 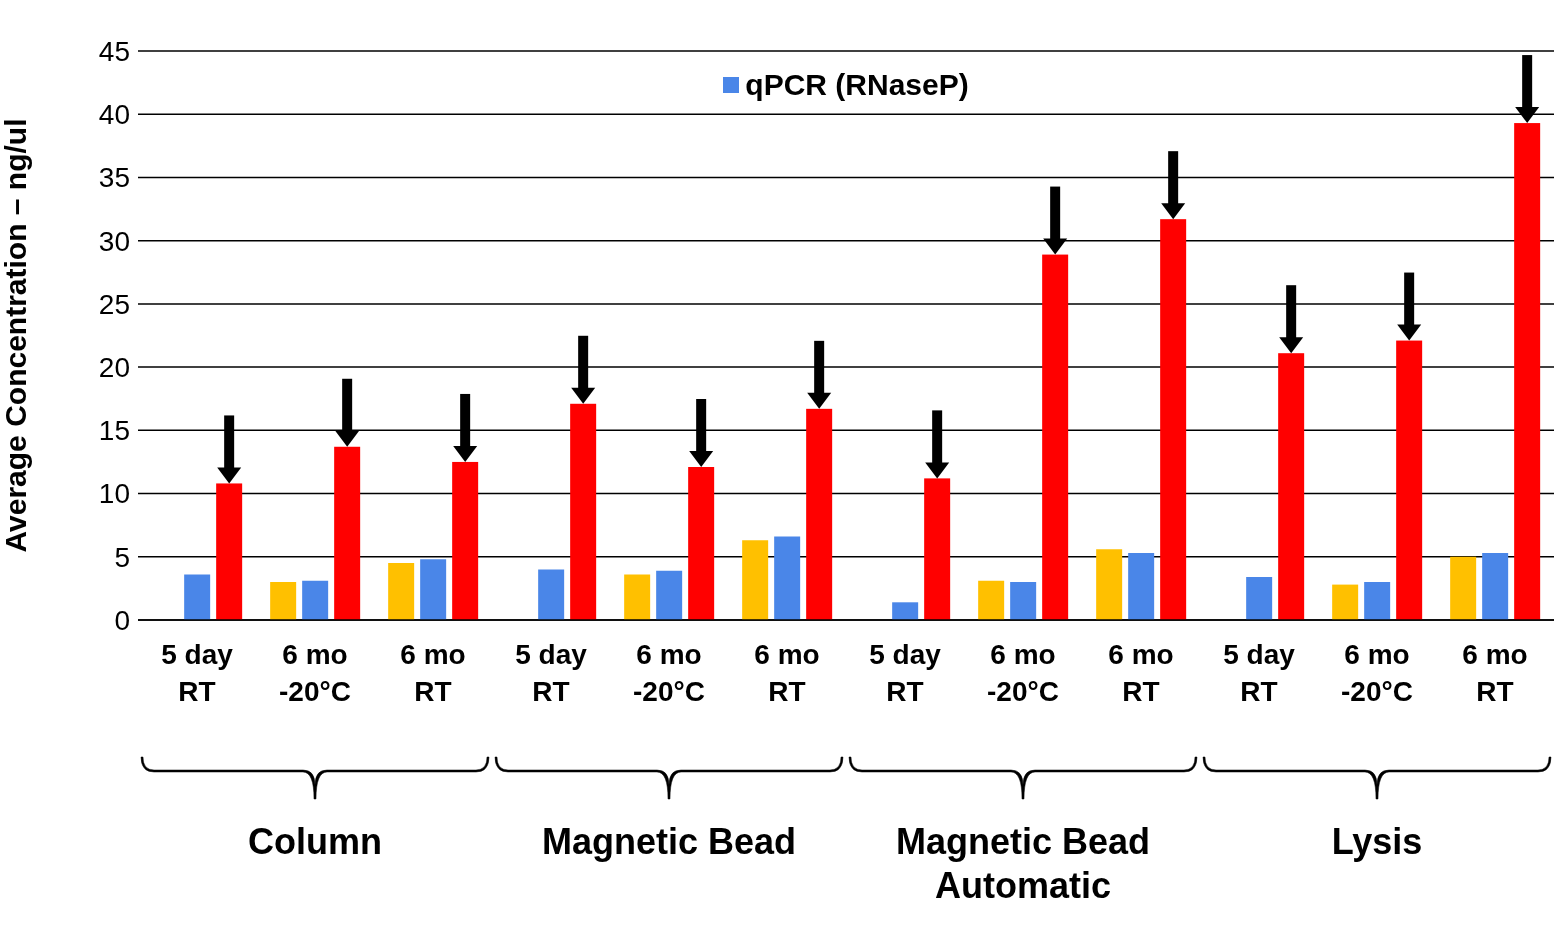 What do you see at coordinates (669, 842) in the screenshot?
I see `text: Magnetic Bead` at bounding box center [669, 842].